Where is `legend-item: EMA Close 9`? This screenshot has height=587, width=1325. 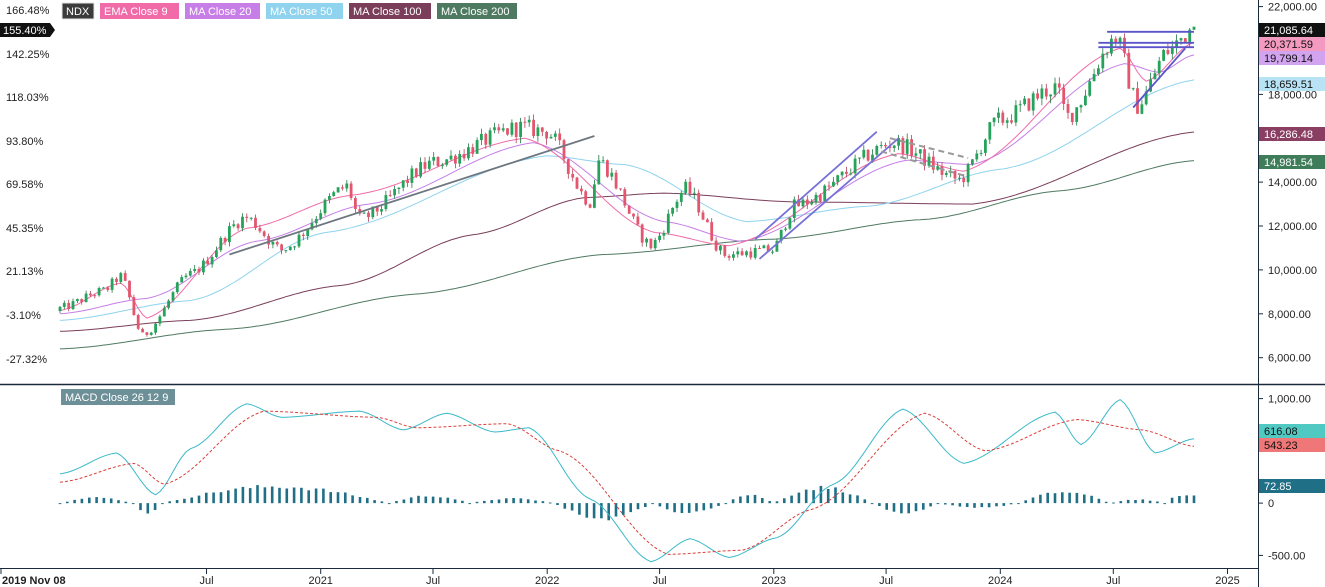 legend-item: EMA Close 9 is located at coordinates (139, 11).